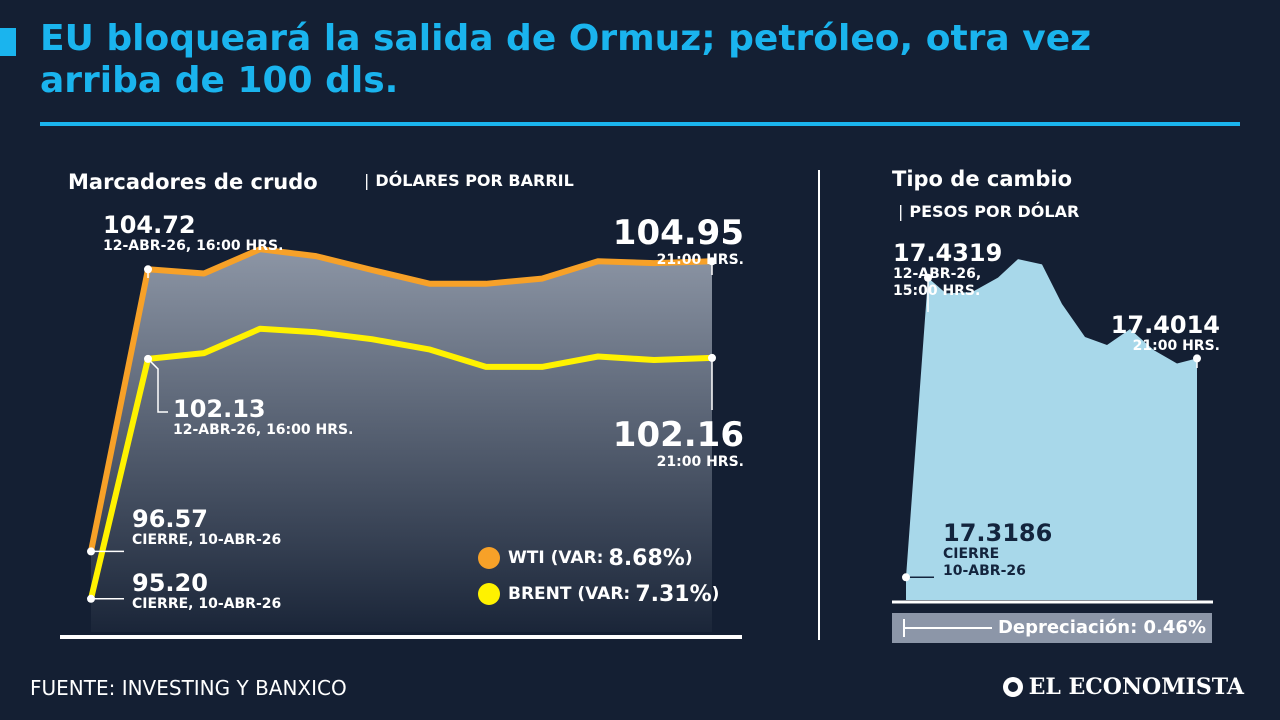  What do you see at coordinates (569, 594) in the screenshot?
I see `legend-brent-name: BRENT (VAR:` at bounding box center [569, 594].